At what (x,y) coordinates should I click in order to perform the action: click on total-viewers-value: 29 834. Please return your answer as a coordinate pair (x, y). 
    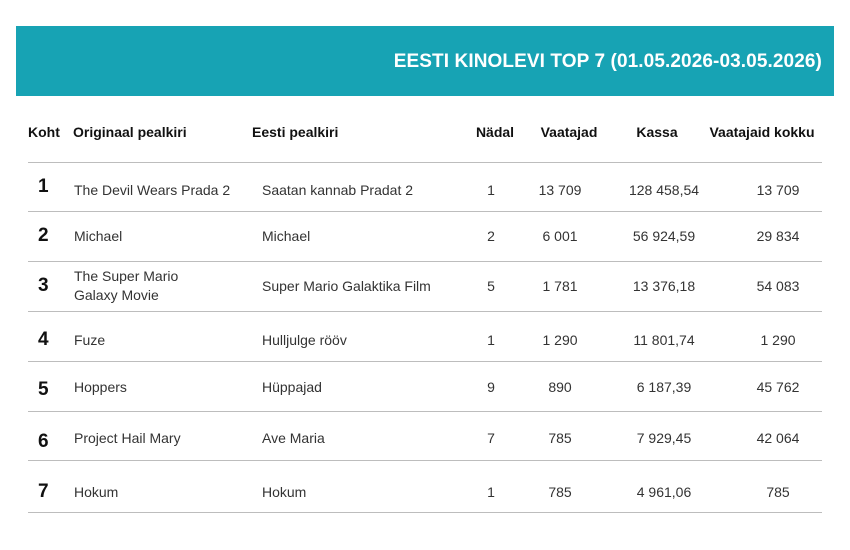
    Looking at the image, I should click on (778, 236).